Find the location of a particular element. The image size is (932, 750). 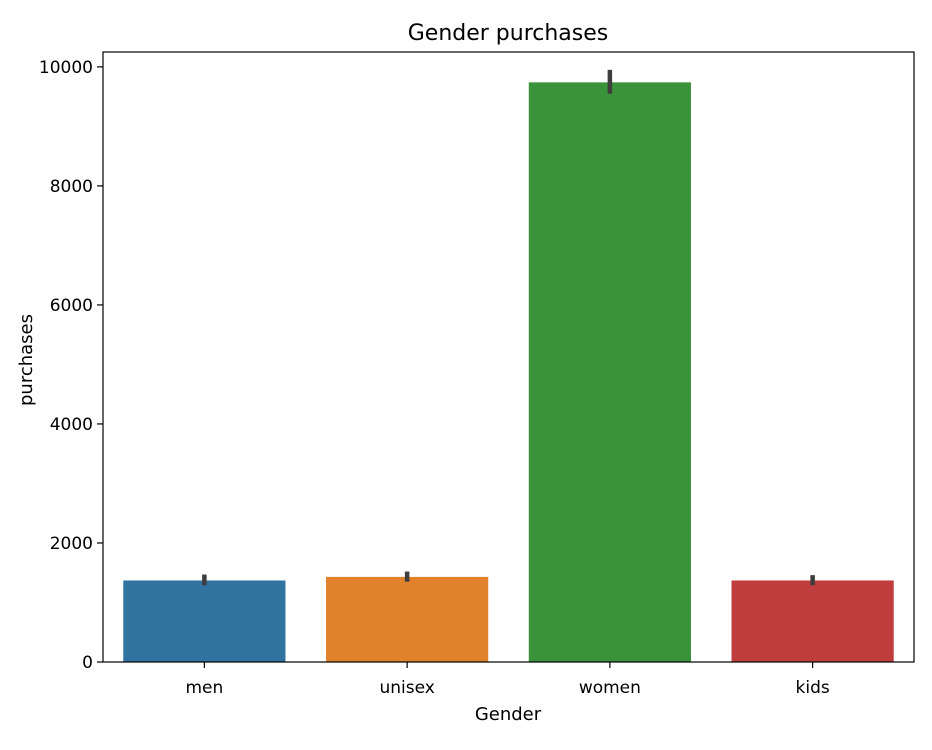

bar-unisex is located at coordinates (407, 619).